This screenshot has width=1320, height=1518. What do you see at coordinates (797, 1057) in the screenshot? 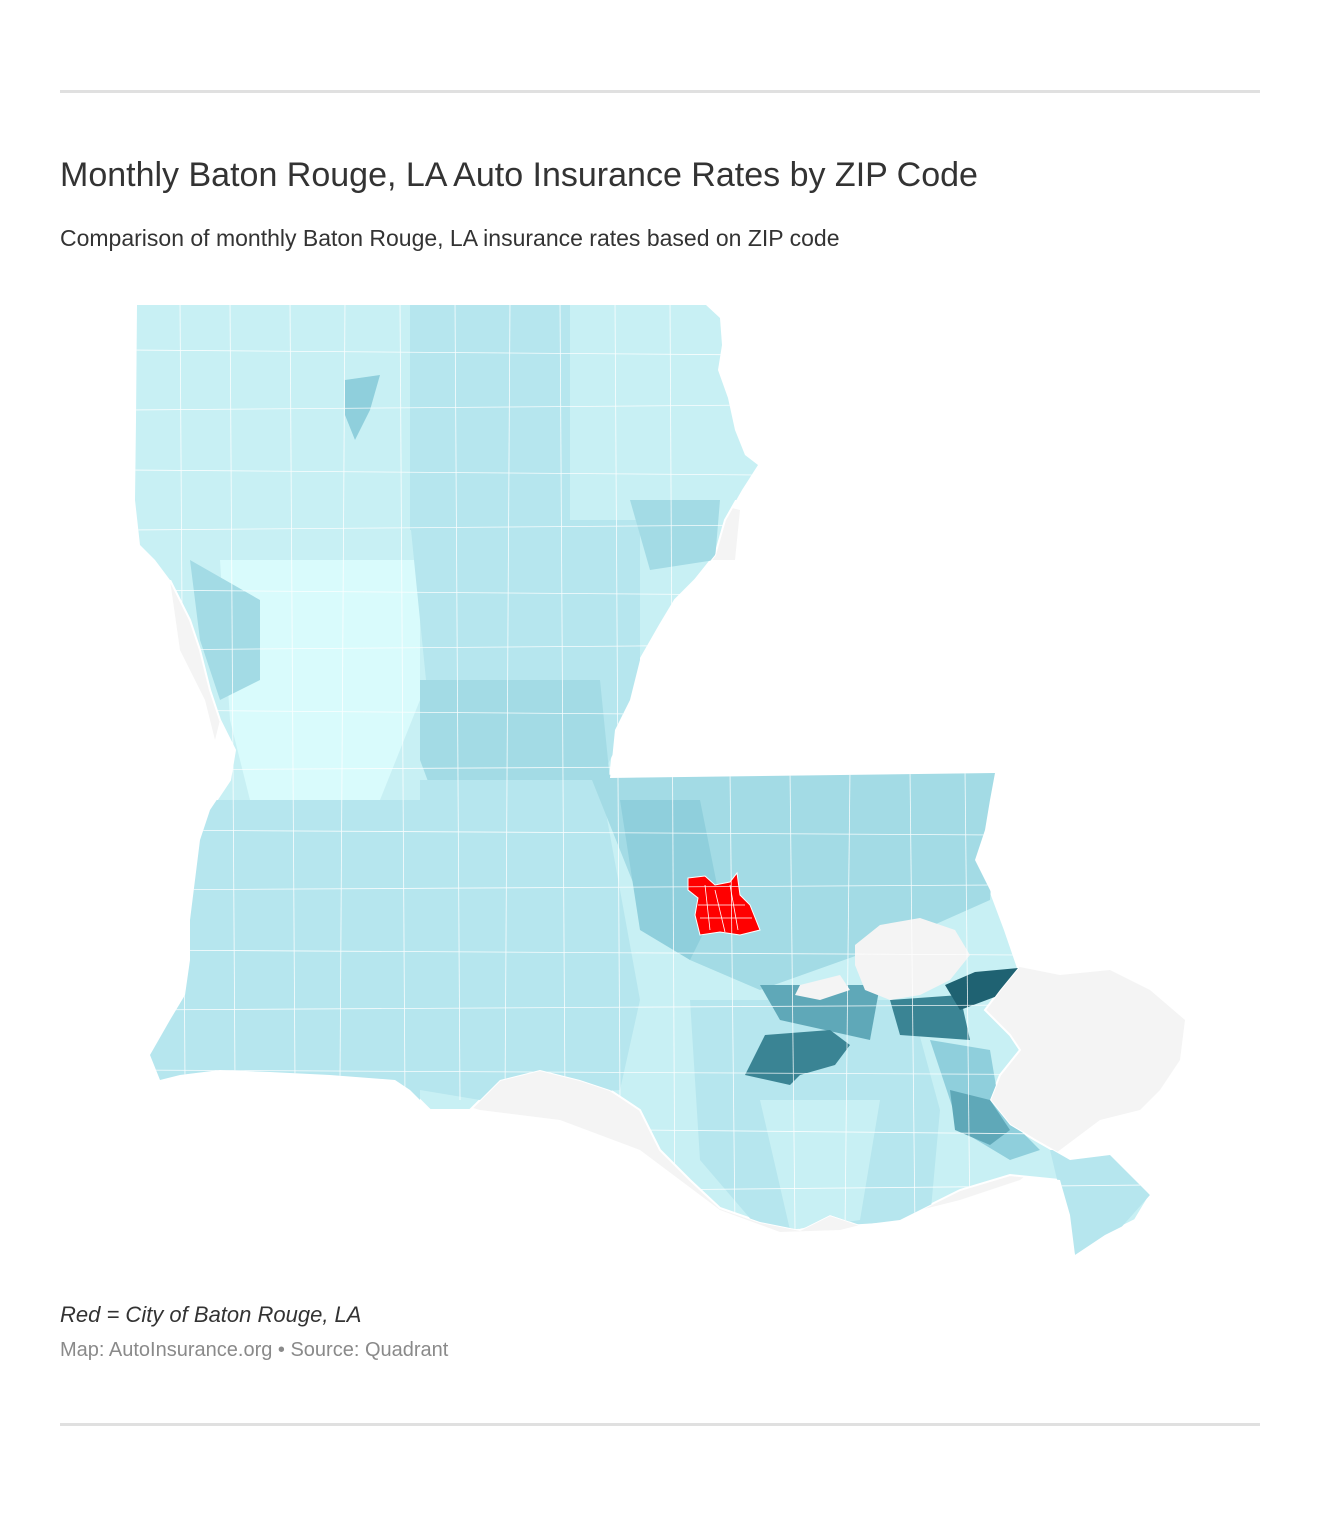
I see `zone-jefferson-west` at bounding box center [797, 1057].